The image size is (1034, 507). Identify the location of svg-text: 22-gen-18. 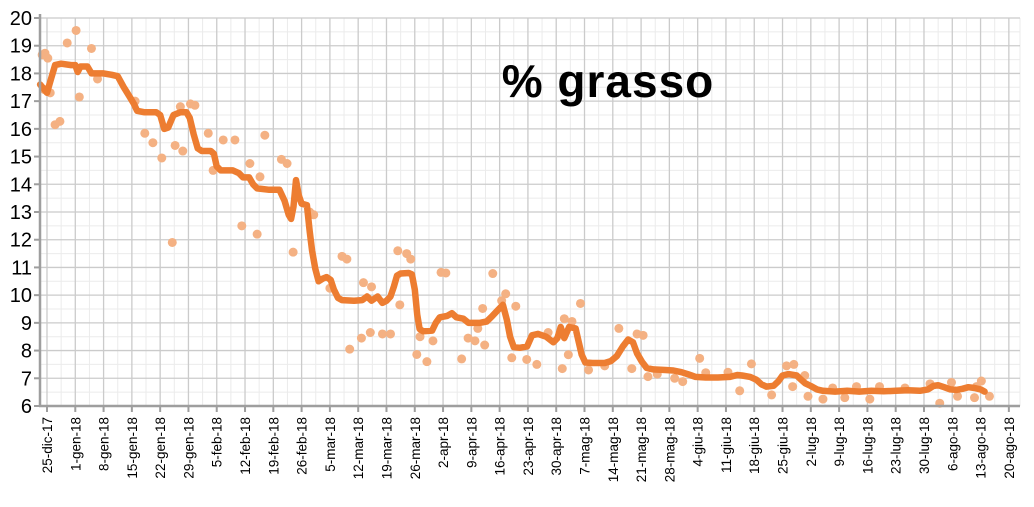
(160, 448).